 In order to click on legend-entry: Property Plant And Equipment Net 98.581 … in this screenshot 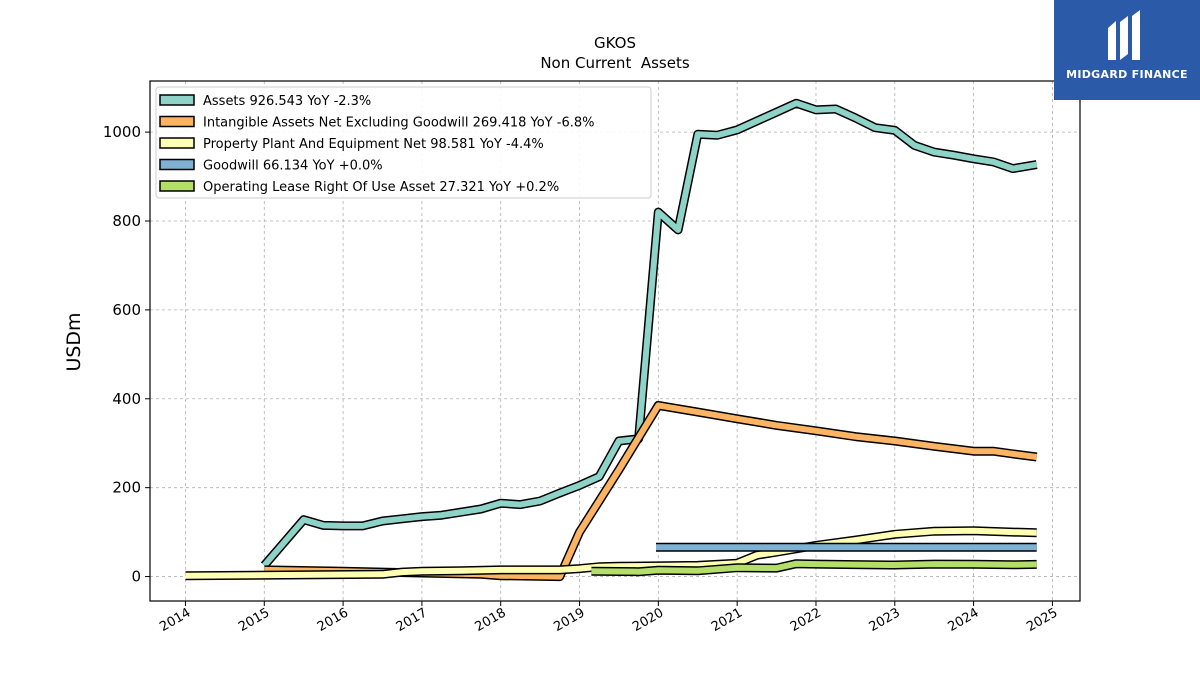, I will do `click(373, 144)`.